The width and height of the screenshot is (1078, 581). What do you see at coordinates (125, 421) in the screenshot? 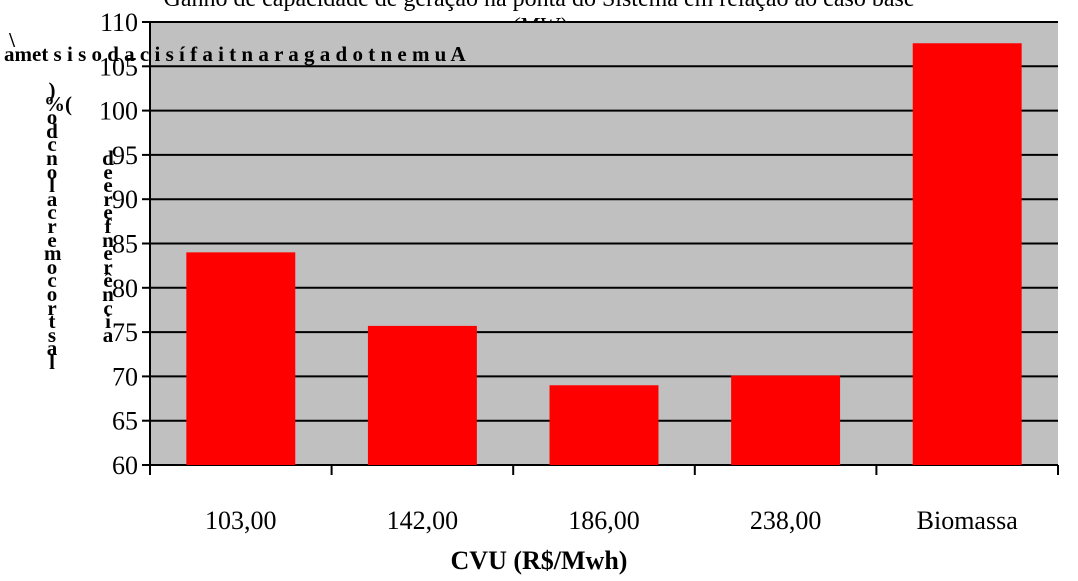
I see `y-tick-label: 65` at bounding box center [125, 421].